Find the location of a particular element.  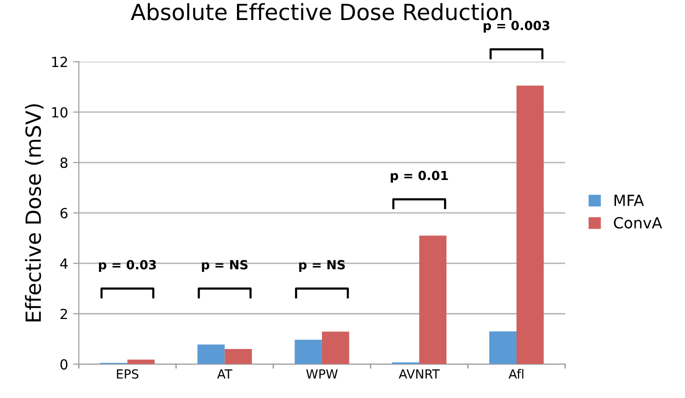

x-tick-label: EPS is located at coordinates (127, 374).